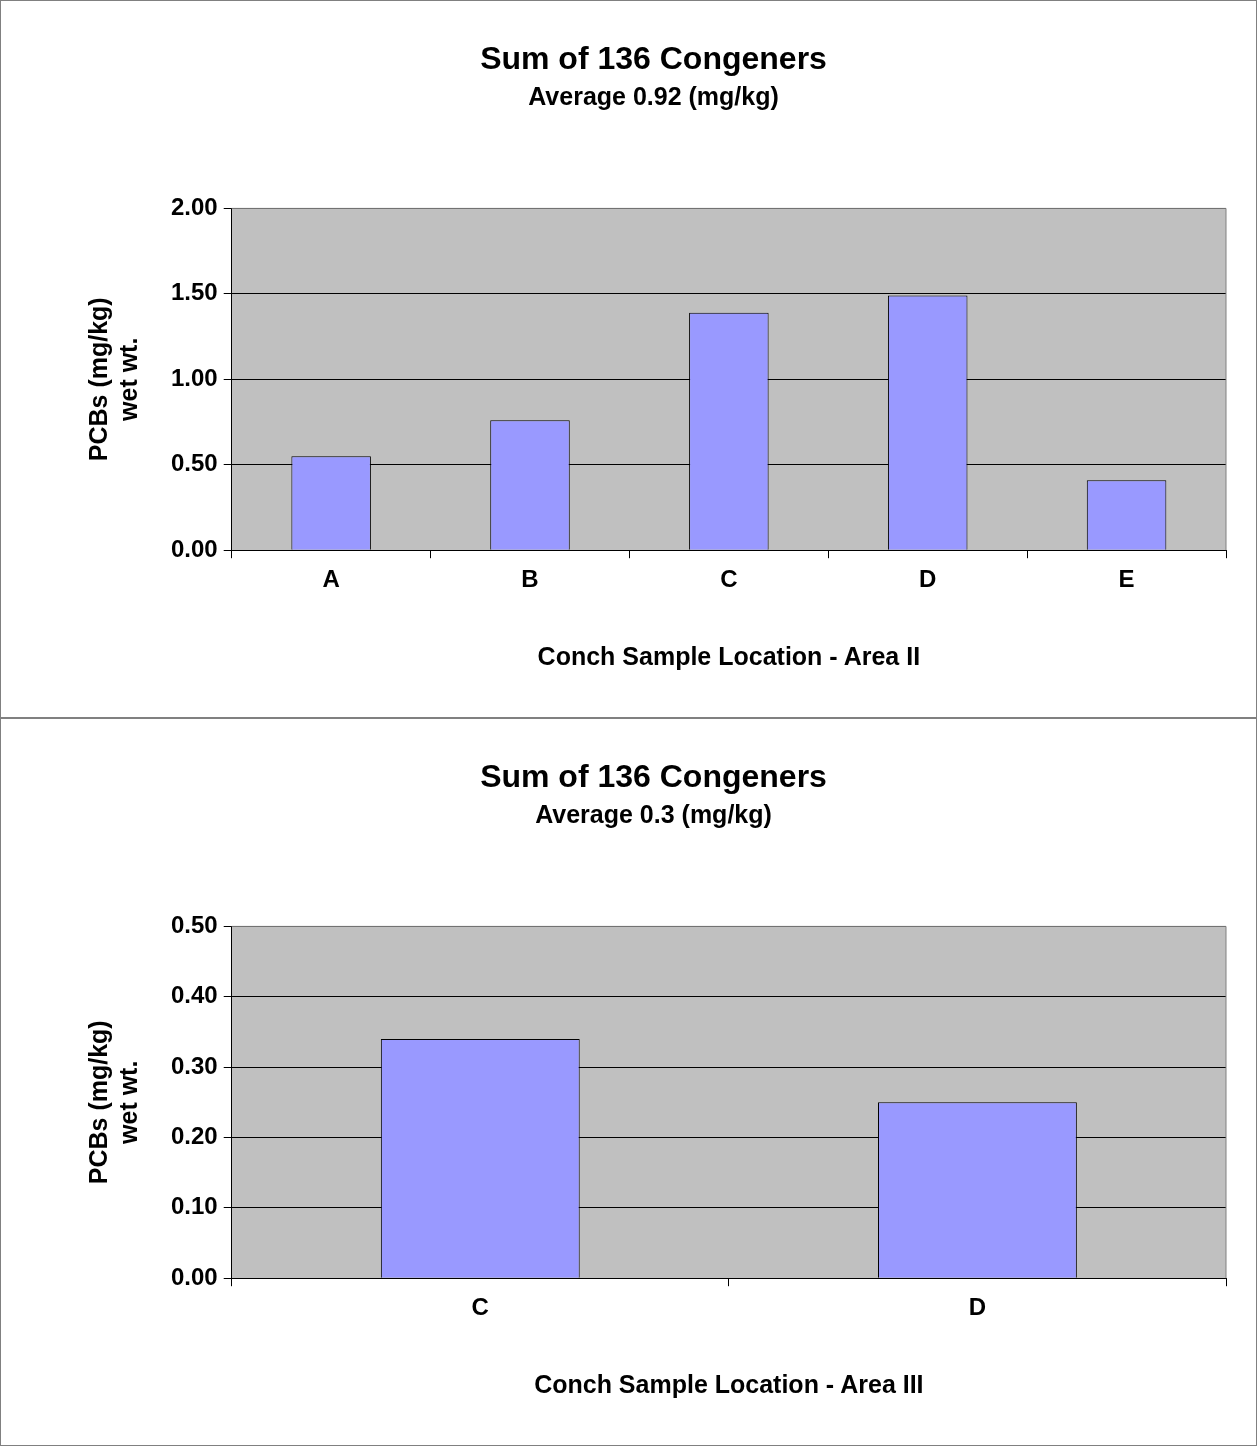  I want to click on x-axis-title: Conch Sample Location - Area III, so click(729, 1383).